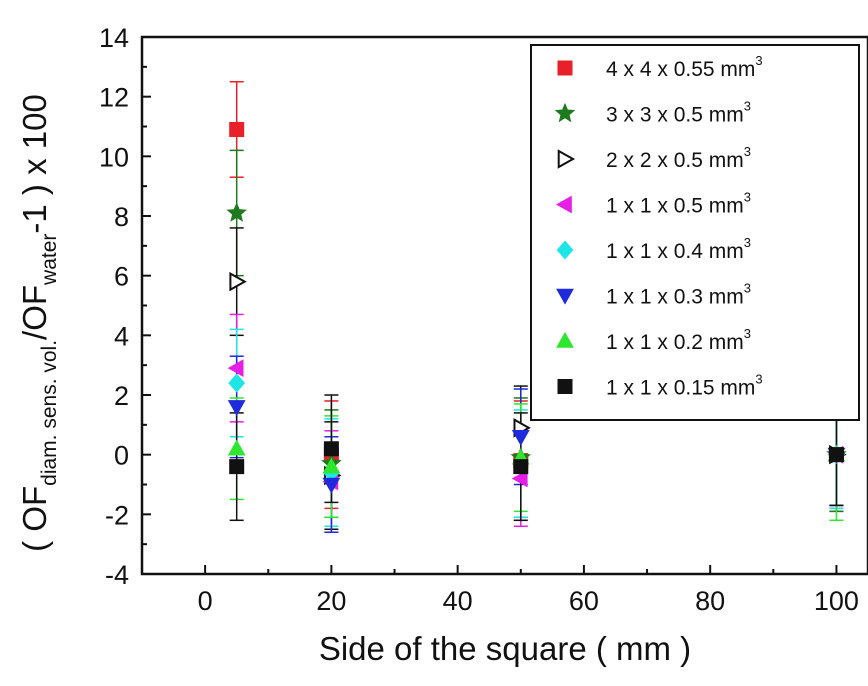  Describe the element at coordinates (678, 295) in the screenshot. I see `legend-label: 1 x 1 x 0.3 mm3` at that location.